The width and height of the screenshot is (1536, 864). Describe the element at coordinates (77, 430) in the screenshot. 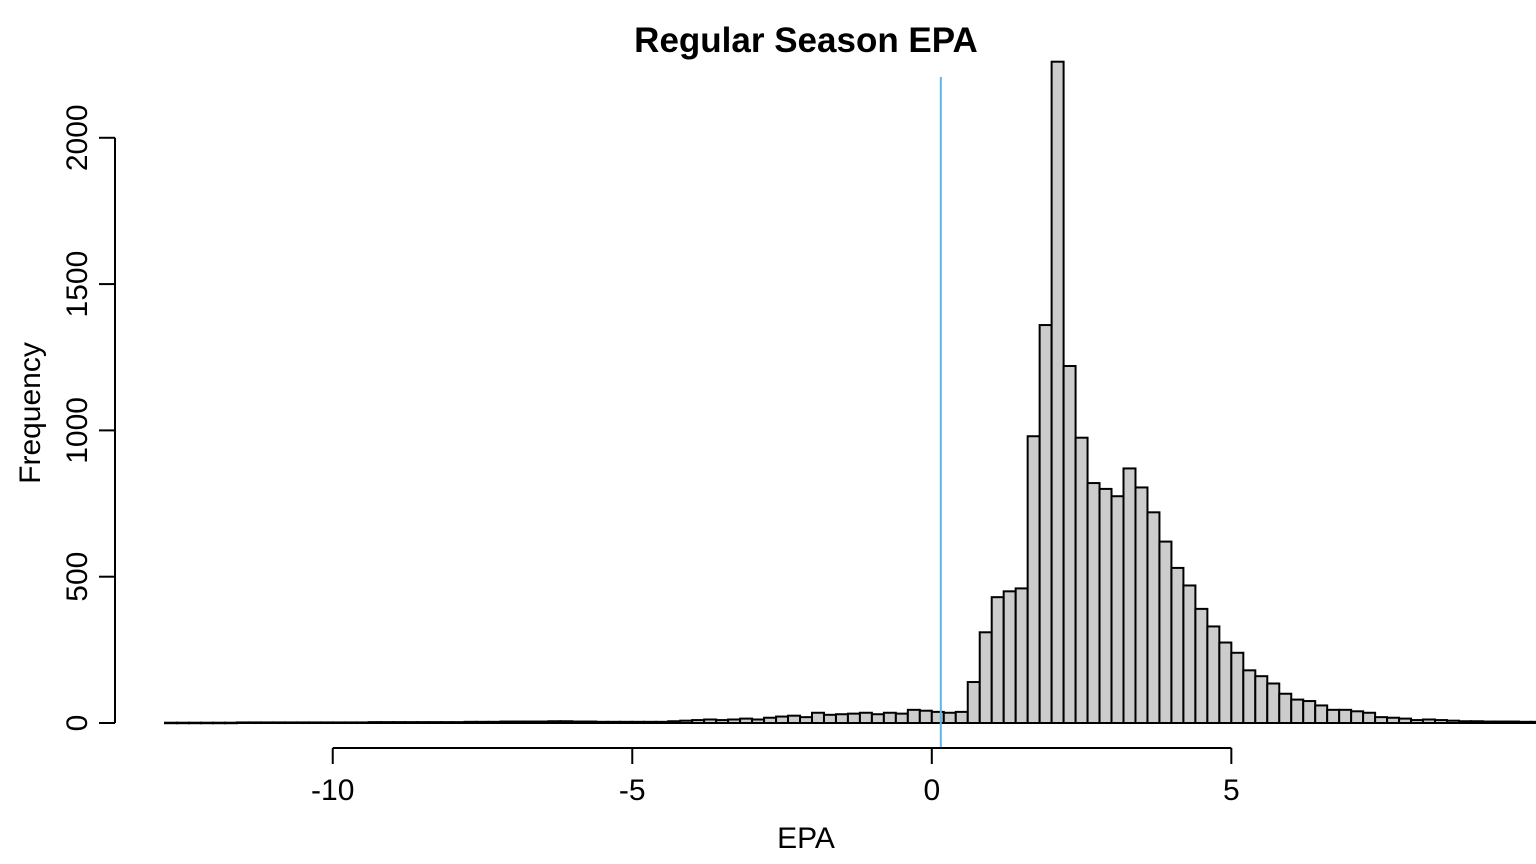

I see `y-tick-label: 1000` at that location.